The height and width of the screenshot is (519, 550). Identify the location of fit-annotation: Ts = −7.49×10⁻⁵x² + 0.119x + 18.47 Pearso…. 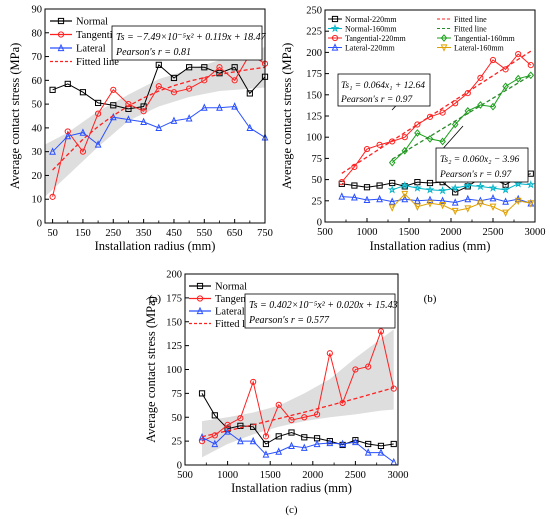
(189, 43).